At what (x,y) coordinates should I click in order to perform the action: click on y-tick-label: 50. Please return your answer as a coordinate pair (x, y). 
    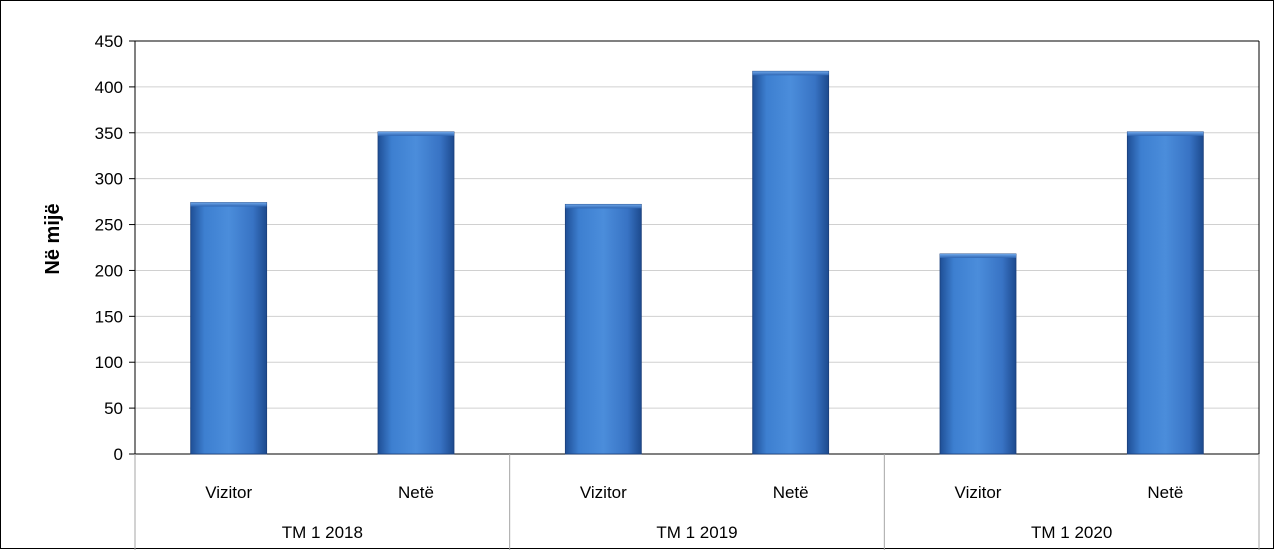
    Looking at the image, I should click on (113, 408).